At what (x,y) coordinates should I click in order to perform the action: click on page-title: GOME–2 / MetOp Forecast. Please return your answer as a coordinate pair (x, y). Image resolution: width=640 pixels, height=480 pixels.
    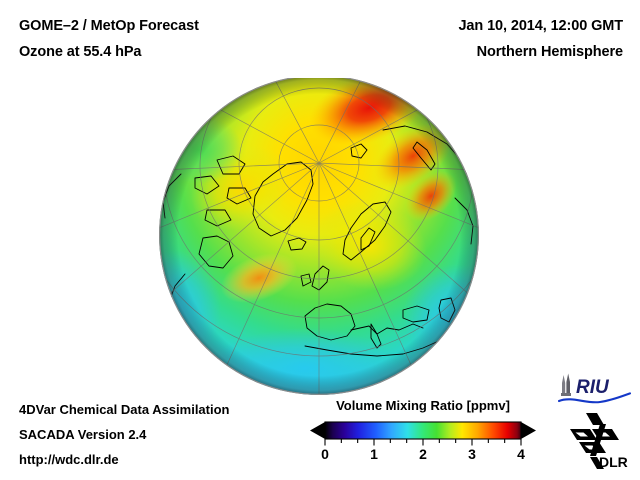
    Looking at the image, I should click on (109, 26).